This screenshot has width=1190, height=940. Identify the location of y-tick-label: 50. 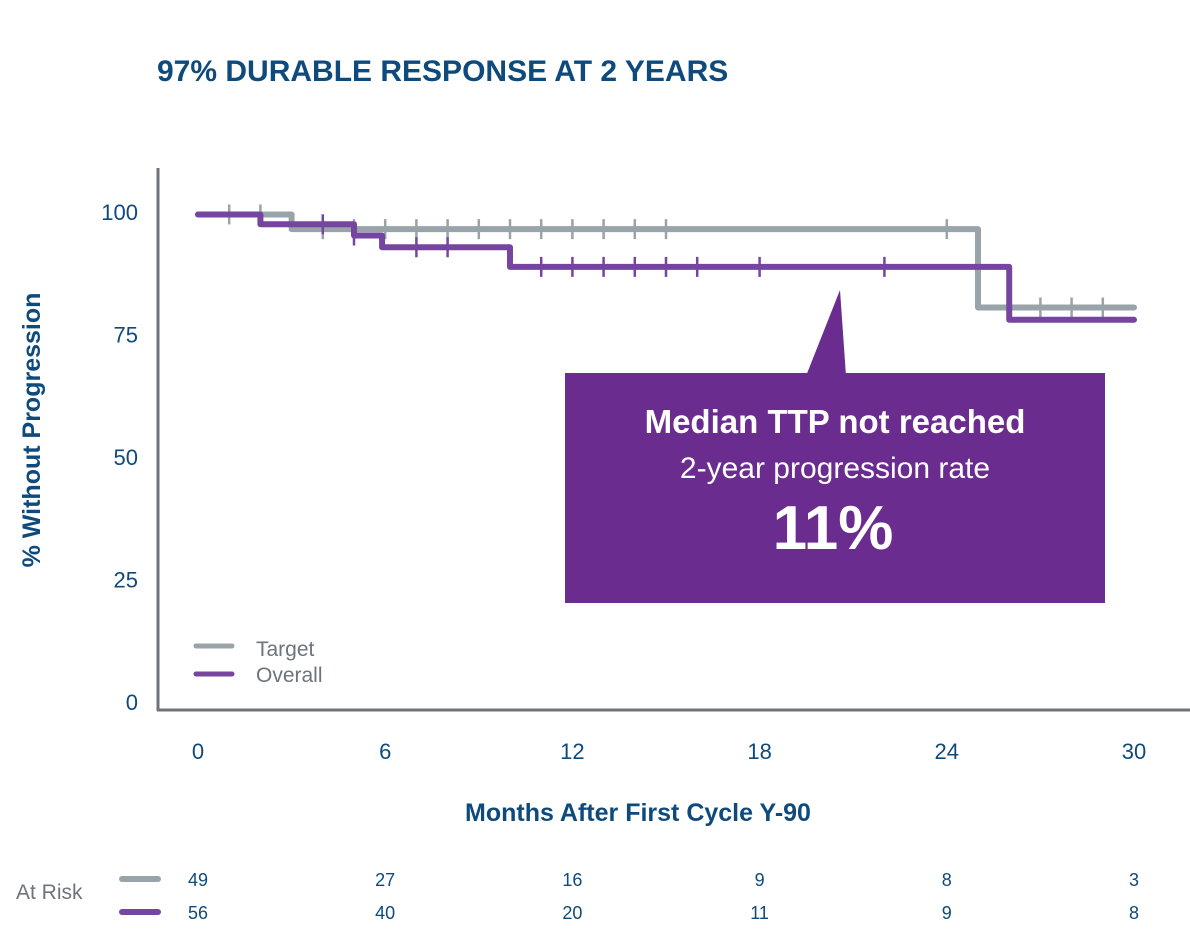
(126, 457).